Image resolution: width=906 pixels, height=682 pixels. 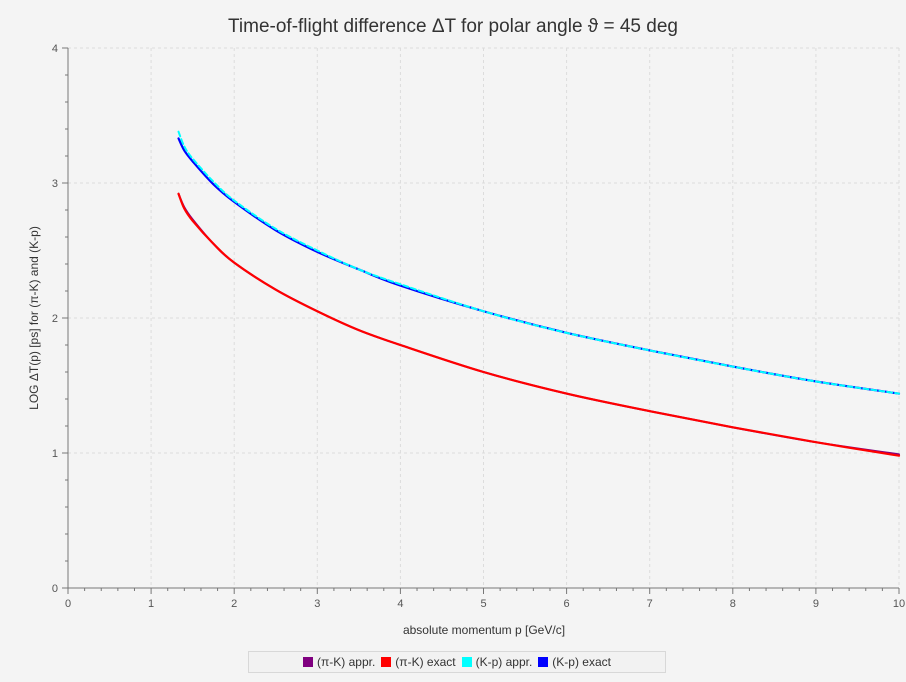 What do you see at coordinates (581, 662) in the screenshot?
I see `legend-label: (K-p) exact` at bounding box center [581, 662].